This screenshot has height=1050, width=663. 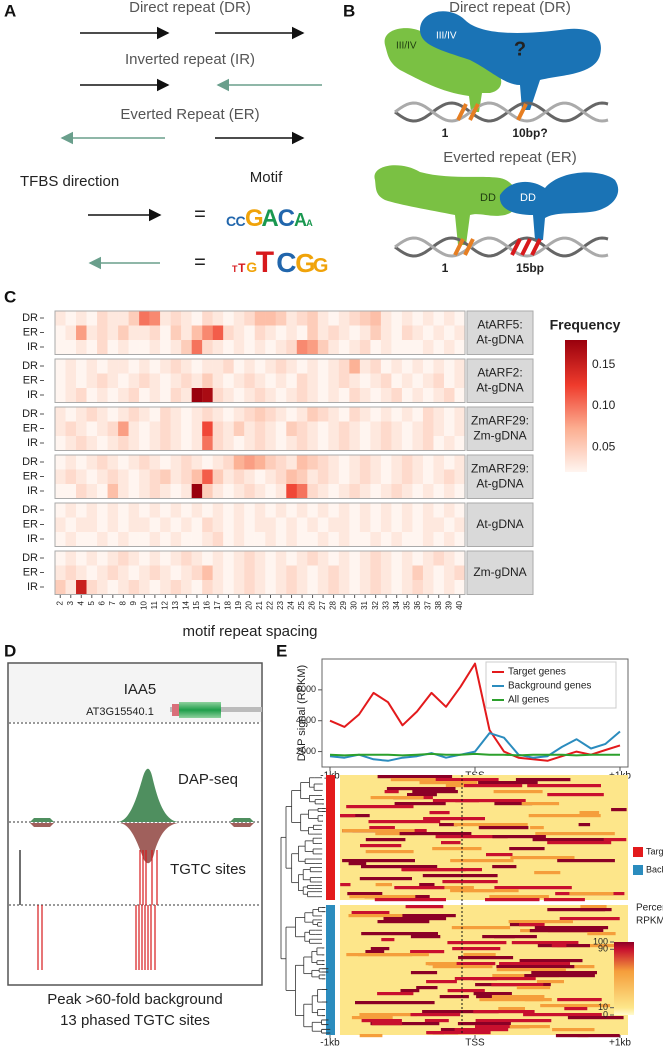 What do you see at coordinates (330, 970) in the screenshot?
I see `group-strip` at bounding box center [330, 970].